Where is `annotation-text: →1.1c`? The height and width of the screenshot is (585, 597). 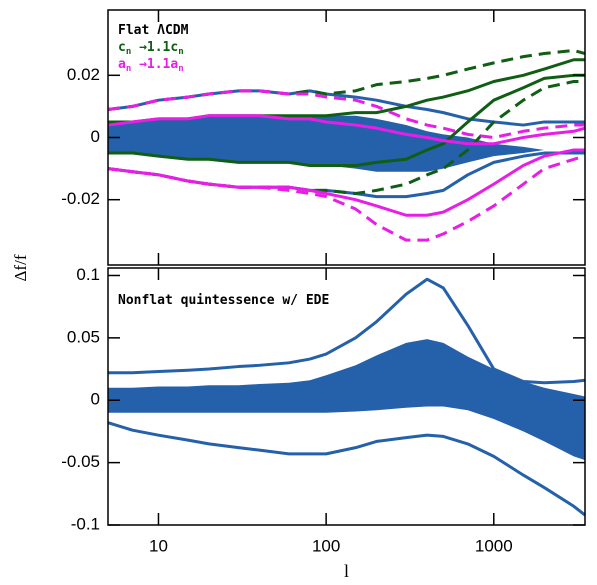 annotation-text: →1.1c is located at coordinates (154, 47).